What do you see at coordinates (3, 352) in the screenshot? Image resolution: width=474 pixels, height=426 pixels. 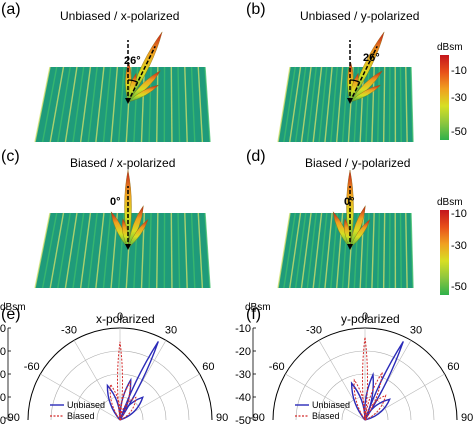 I see `polar-r-tick: -20` at bounding box center [3, 352].